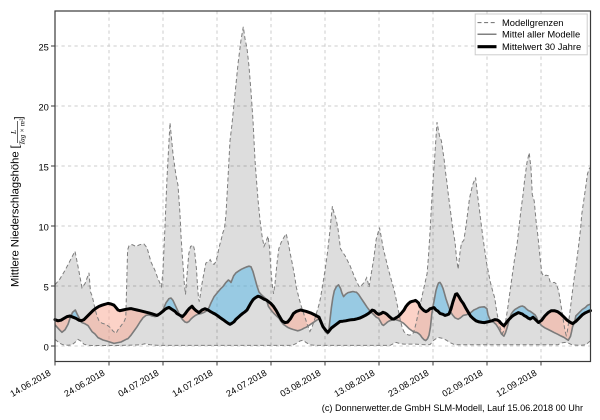 The height and width of the screenshot is (420, 600). Describe the element at coordinates (23, 131) in the screenshot. I see `svg-text: Tag × m²` at that location.